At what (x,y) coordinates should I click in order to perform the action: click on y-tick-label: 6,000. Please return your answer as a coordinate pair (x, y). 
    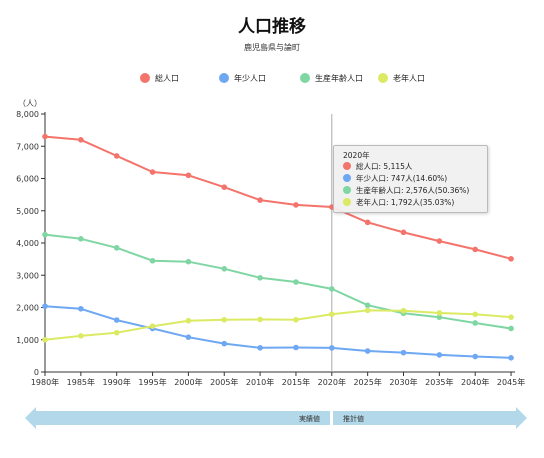
    Looking at the image, I should click on (27, 179).